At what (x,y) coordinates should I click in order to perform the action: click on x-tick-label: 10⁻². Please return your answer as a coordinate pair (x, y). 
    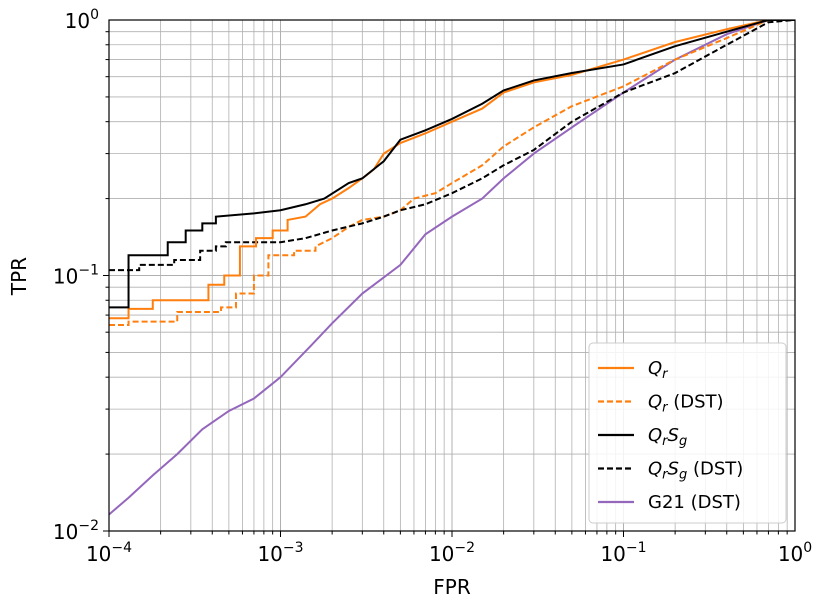
    Looking at the image, I should click on (452, 553).